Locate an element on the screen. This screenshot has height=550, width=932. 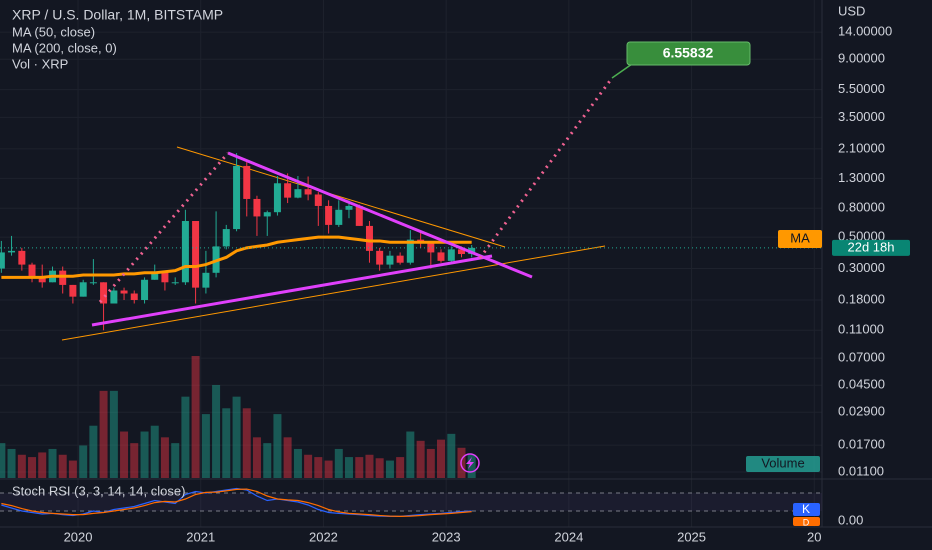
d-badge-label: D is located at coordinates (806, 522).